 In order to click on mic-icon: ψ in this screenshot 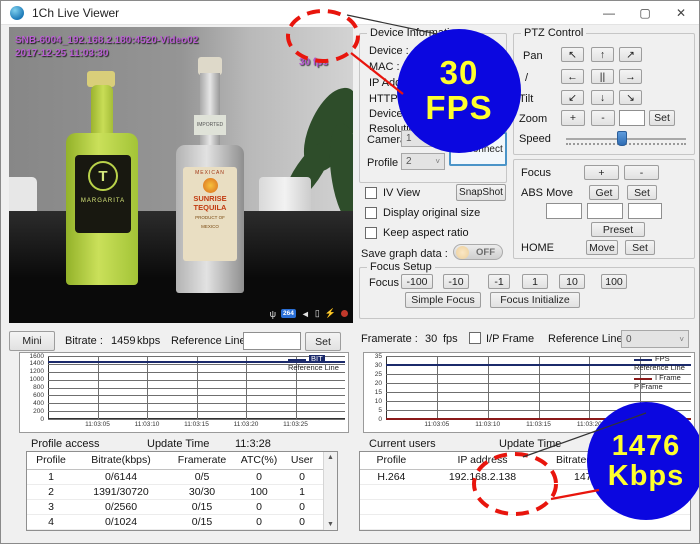, I will do `click(273, 313)`.